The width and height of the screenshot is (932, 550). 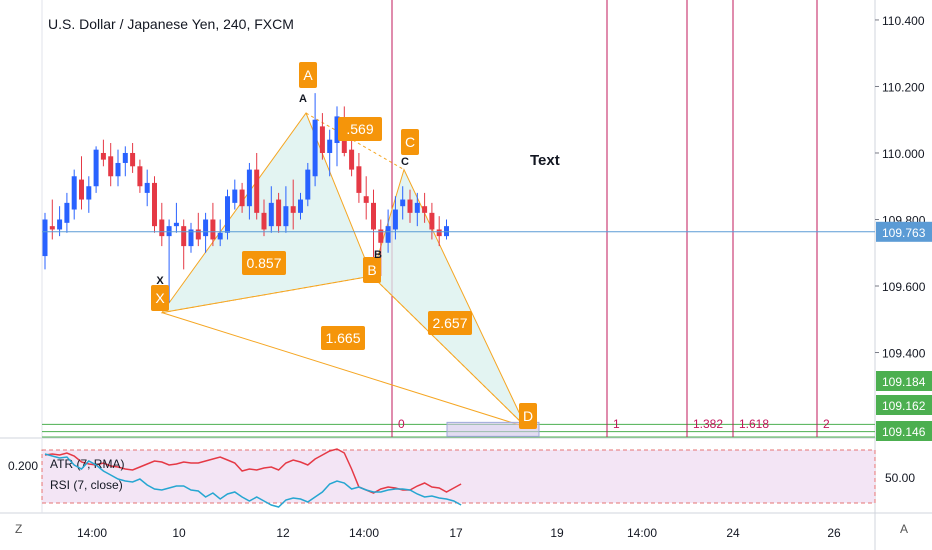 I want to click on last-price-box, so click(x=904, y=231).